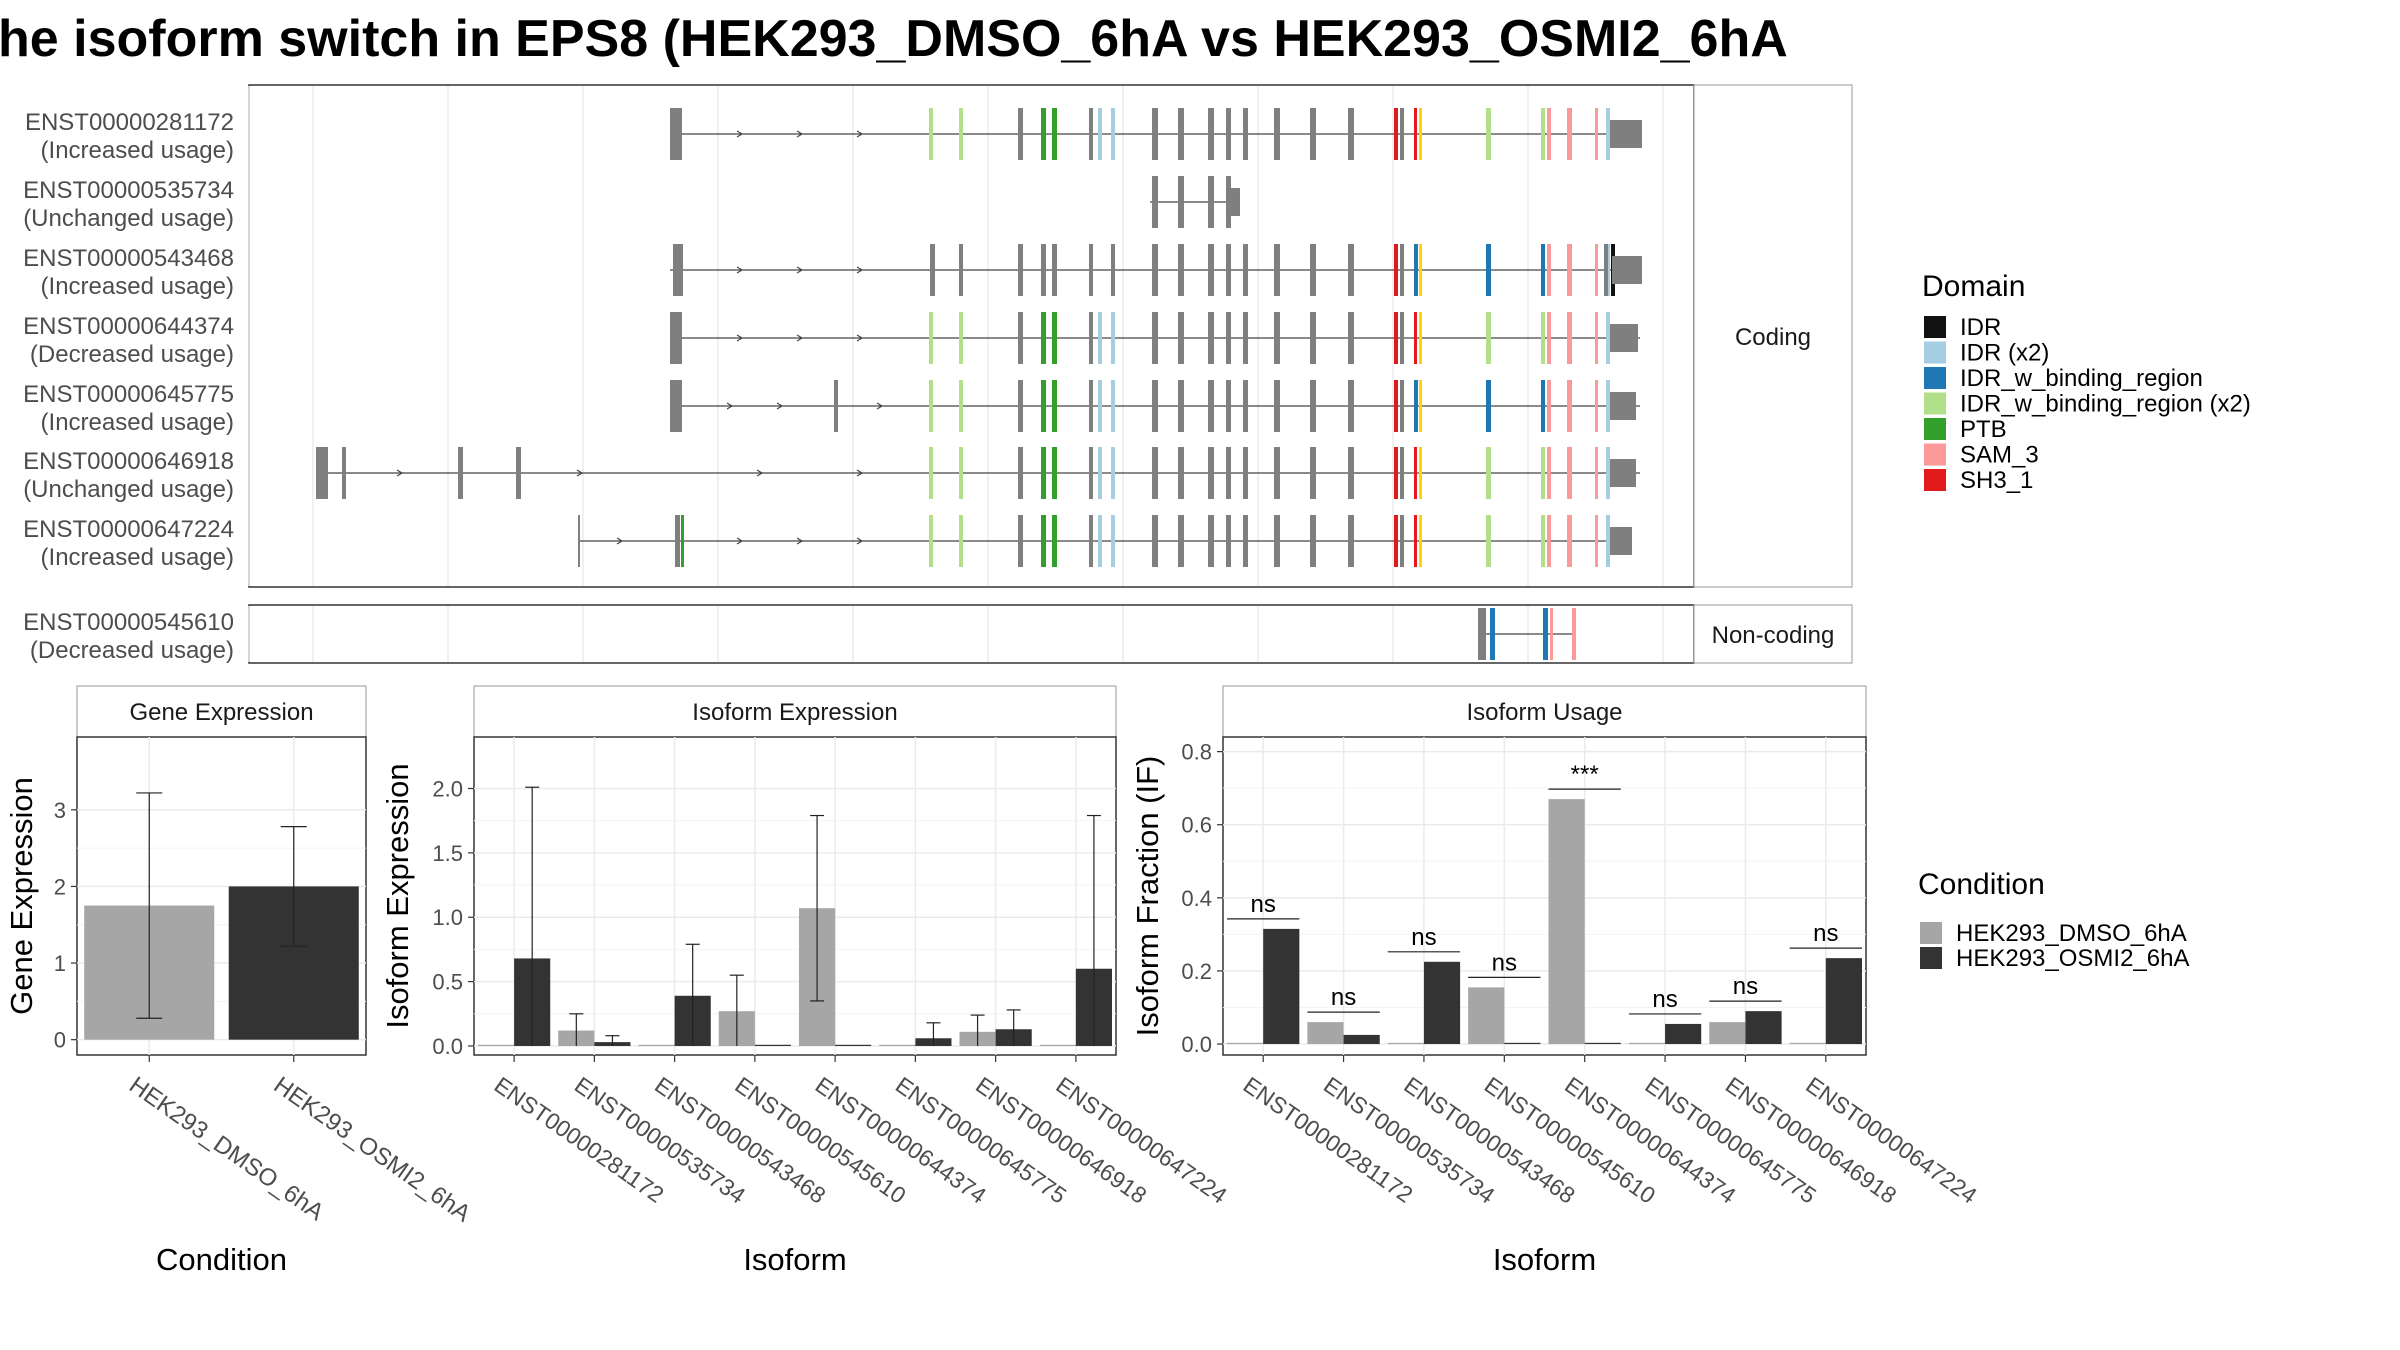 The width and height of the screenshot is (2400, 1350). Describe the element at coordinates (21, 896) in the screenshot. I see `y-axis-label: Gene Expression` at that location.